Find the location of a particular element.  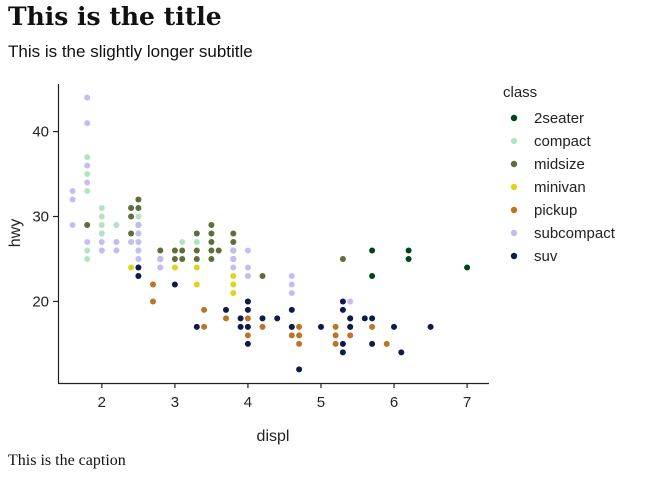

legend-label-subcompact: subcompact is located at coordinates (575, 233).